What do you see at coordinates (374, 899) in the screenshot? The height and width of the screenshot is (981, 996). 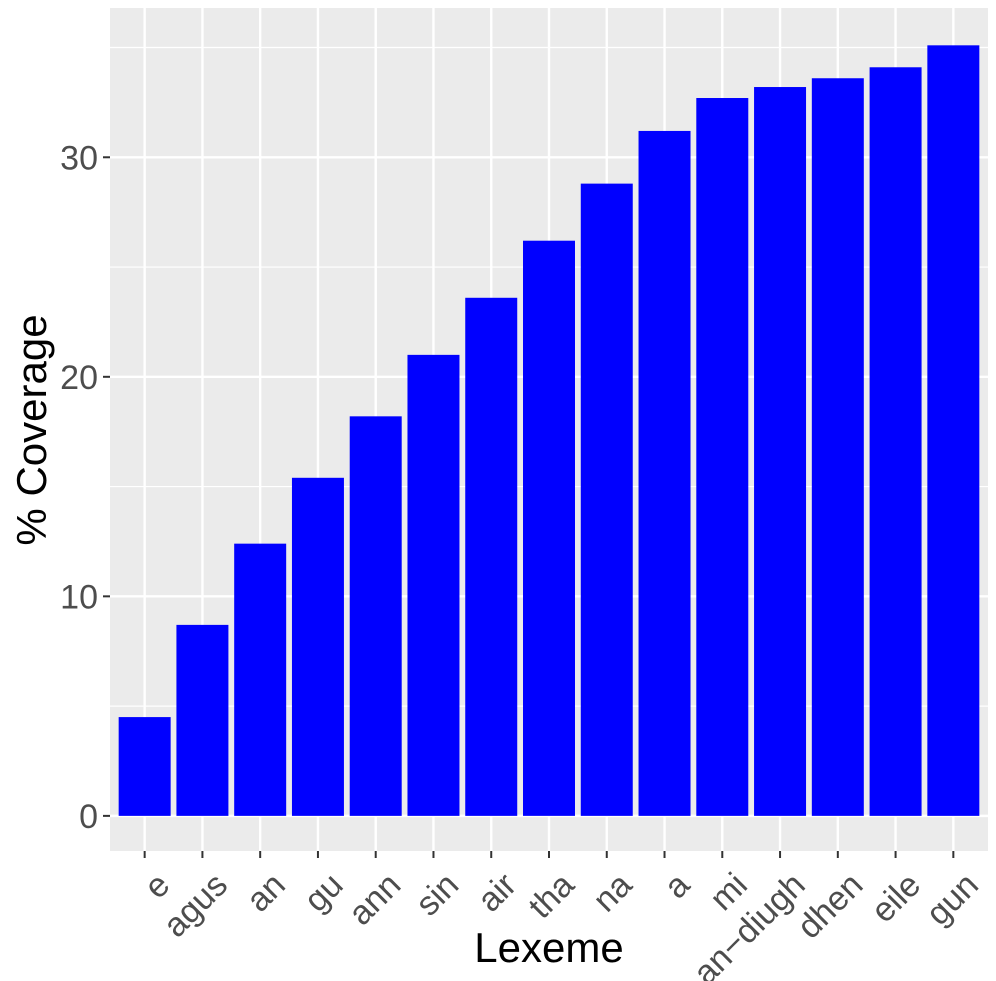 I see `x-tick-label: ann` at bounding box center [374, 899].